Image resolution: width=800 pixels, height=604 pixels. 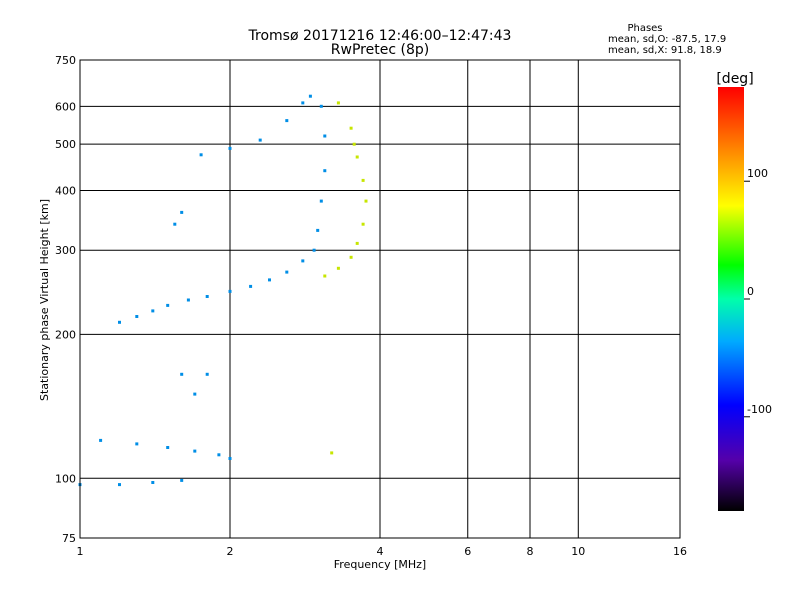 What do you see at coordinates (65, 299) in the screenshot?
I see `y-tick-labels: 75 100 200 300 400 500 600 750` at bounding box center [65, 299].